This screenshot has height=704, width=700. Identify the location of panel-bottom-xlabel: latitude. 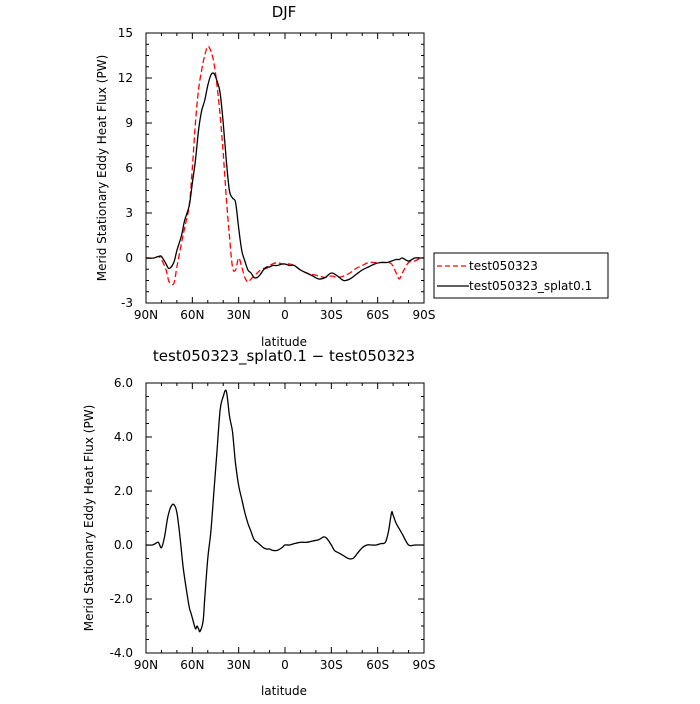
(284, 691).